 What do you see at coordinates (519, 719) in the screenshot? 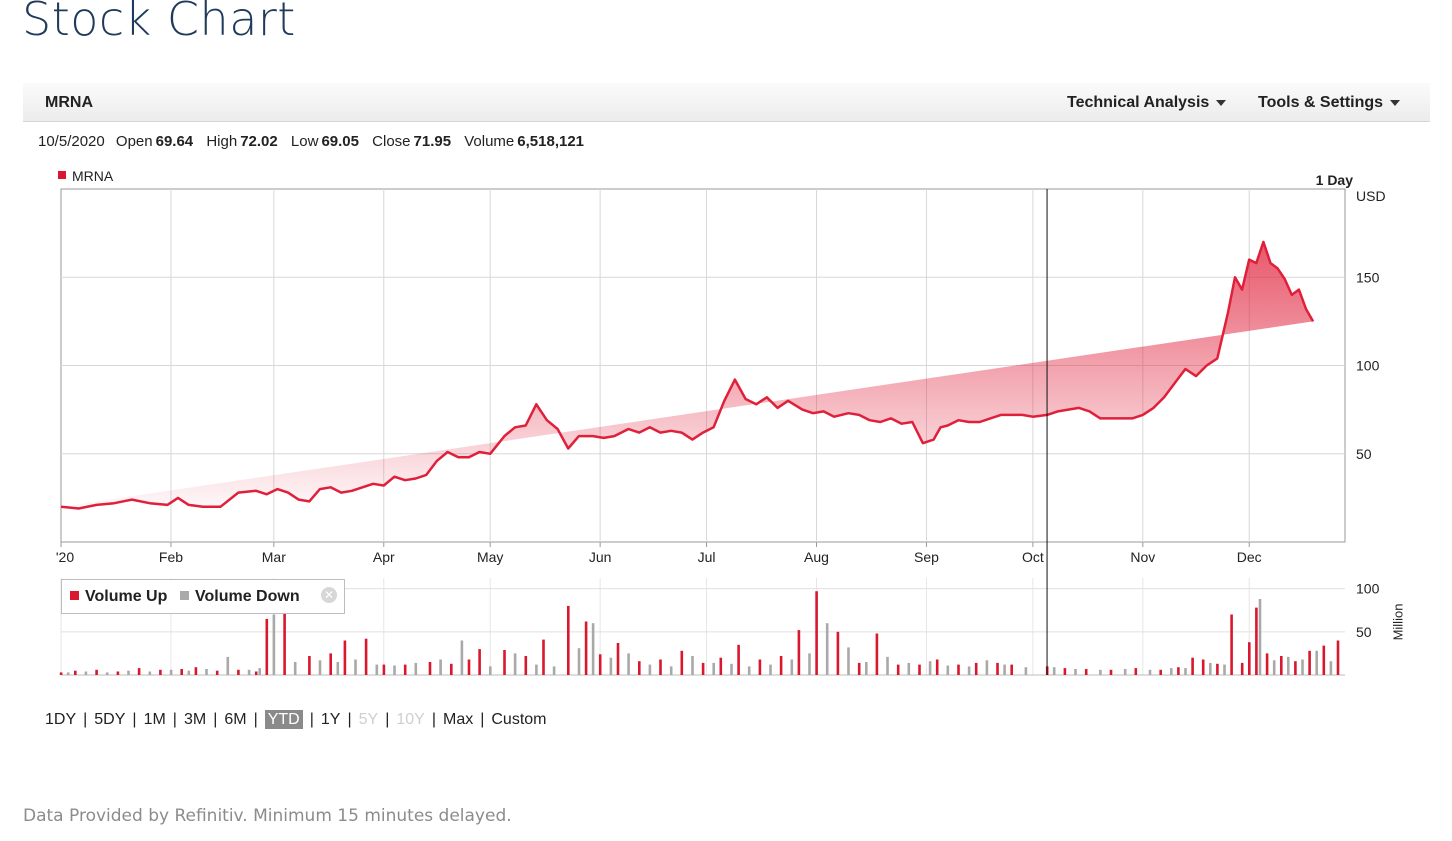
I see `range-custom: Custom` at bounding box center [519, 719].